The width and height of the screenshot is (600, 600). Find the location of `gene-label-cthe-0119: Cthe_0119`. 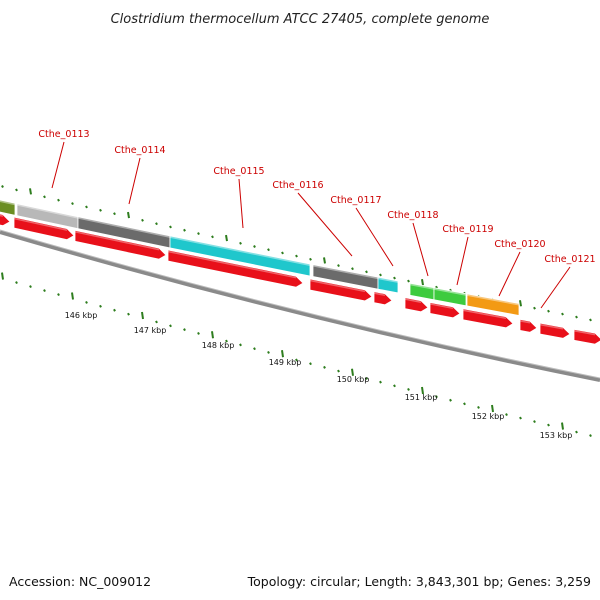

gene-label-cthe-0119: Cthe_0119 is located at coordinates (467, 229).